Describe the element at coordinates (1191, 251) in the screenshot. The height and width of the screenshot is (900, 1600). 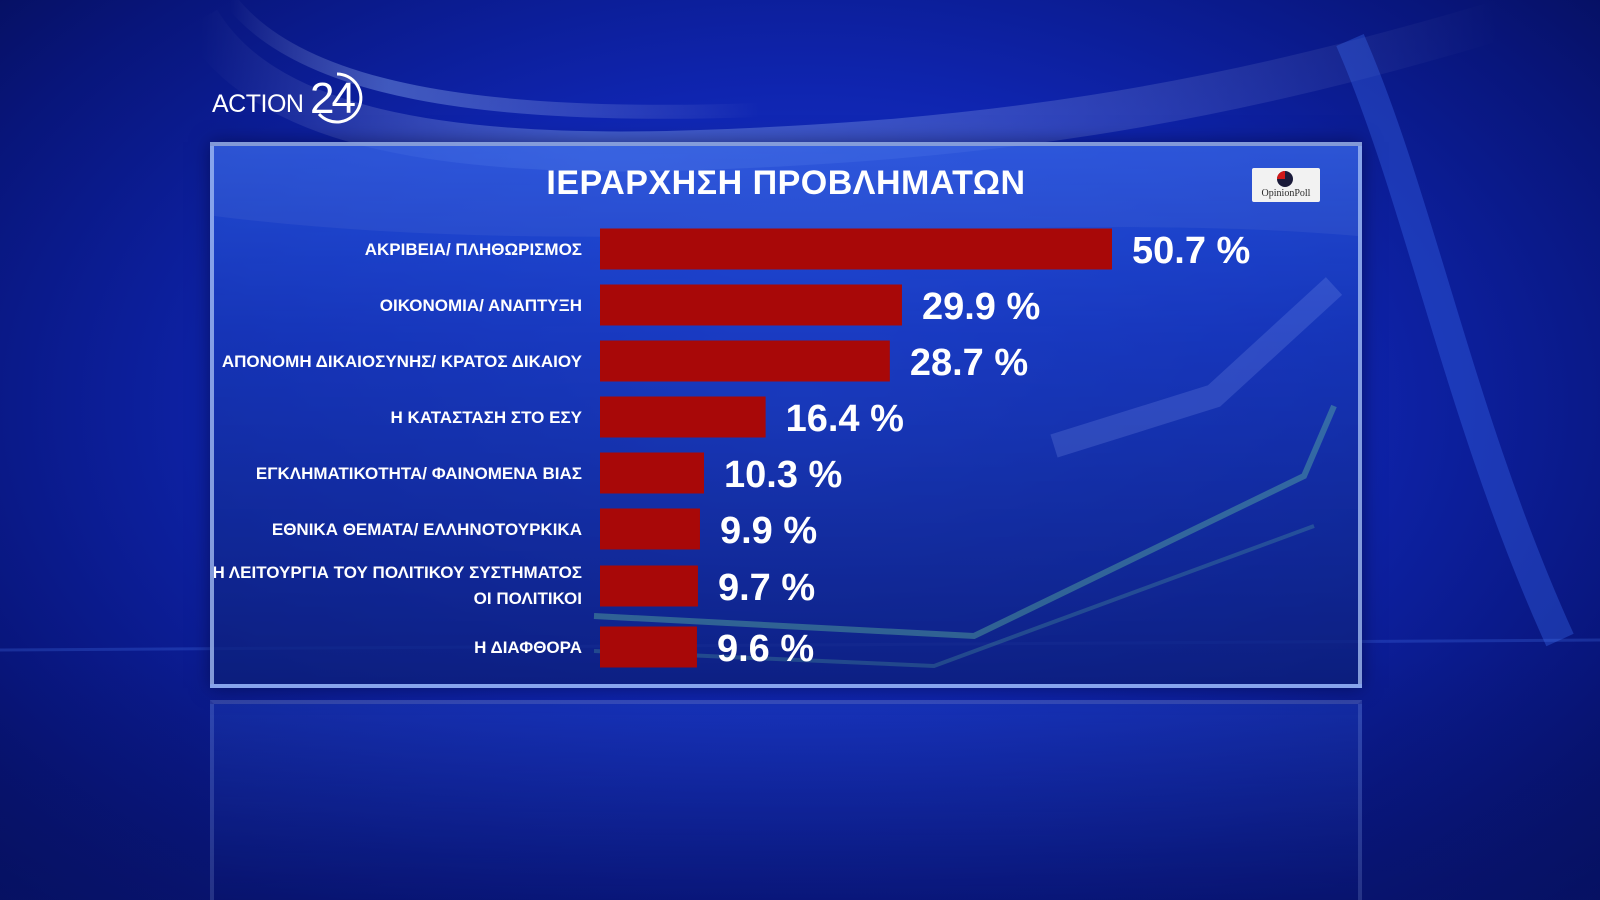
I see `value-label-0: 50.7 %` at that location.